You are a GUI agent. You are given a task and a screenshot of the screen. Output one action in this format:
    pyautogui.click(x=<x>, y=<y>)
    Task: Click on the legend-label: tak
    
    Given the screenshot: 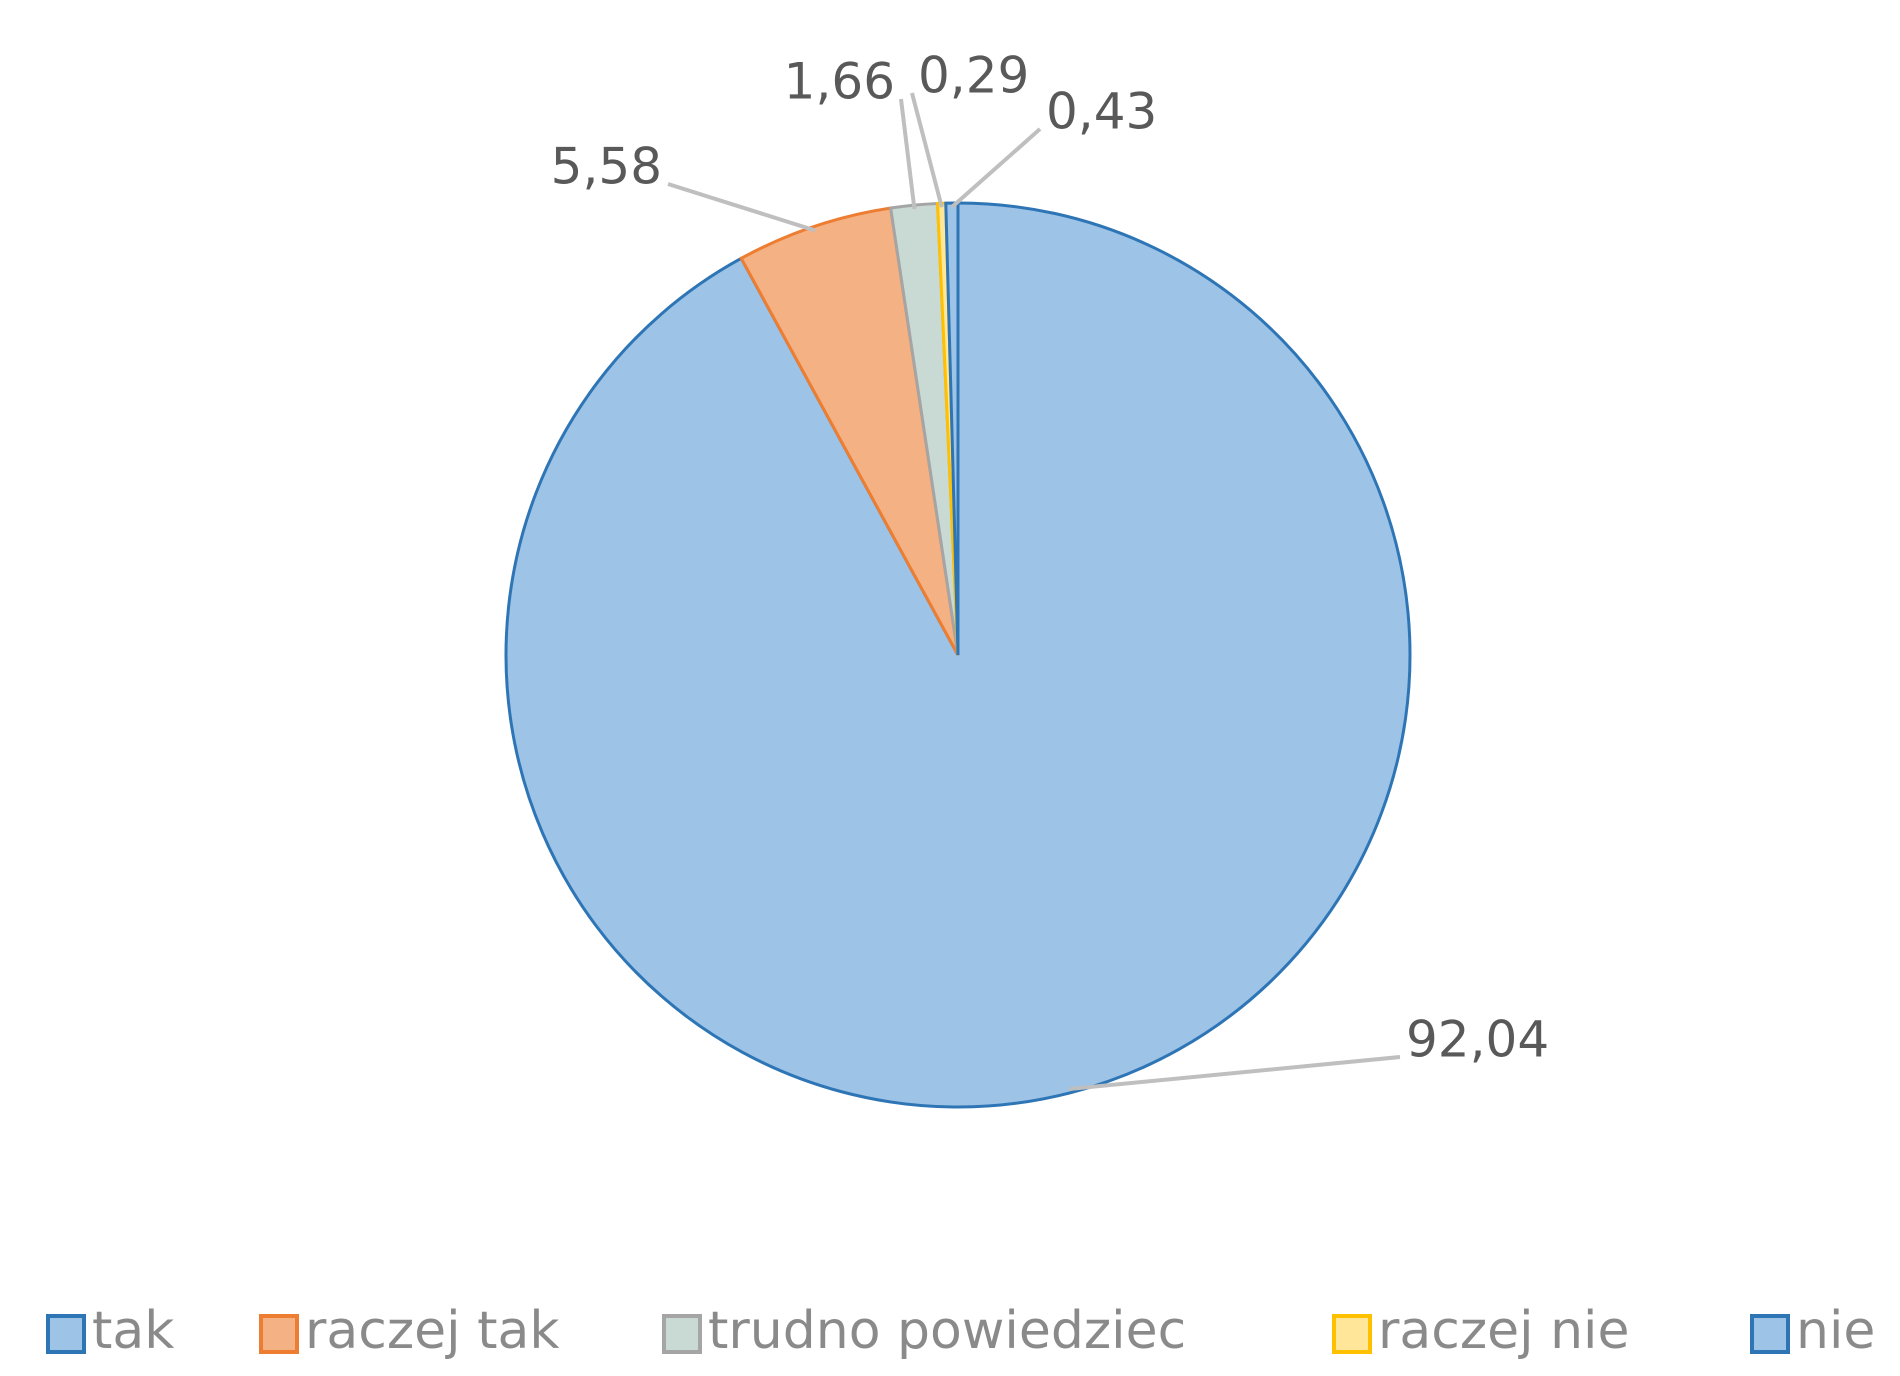 What is the action you would take?
    pyautogui.click(x=133, y=1331)
    